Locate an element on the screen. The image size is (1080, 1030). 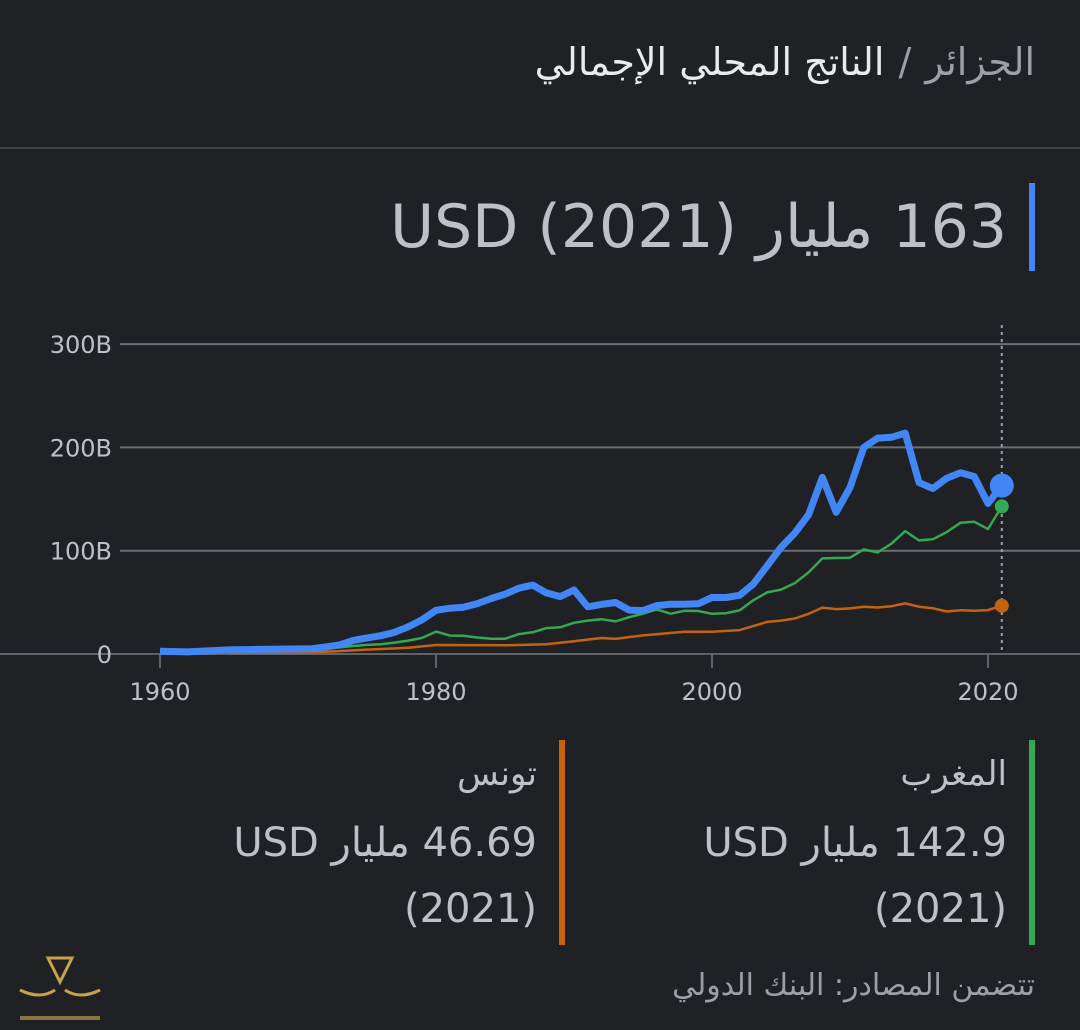
series-color-bar is located at coordinates (1032, 227).